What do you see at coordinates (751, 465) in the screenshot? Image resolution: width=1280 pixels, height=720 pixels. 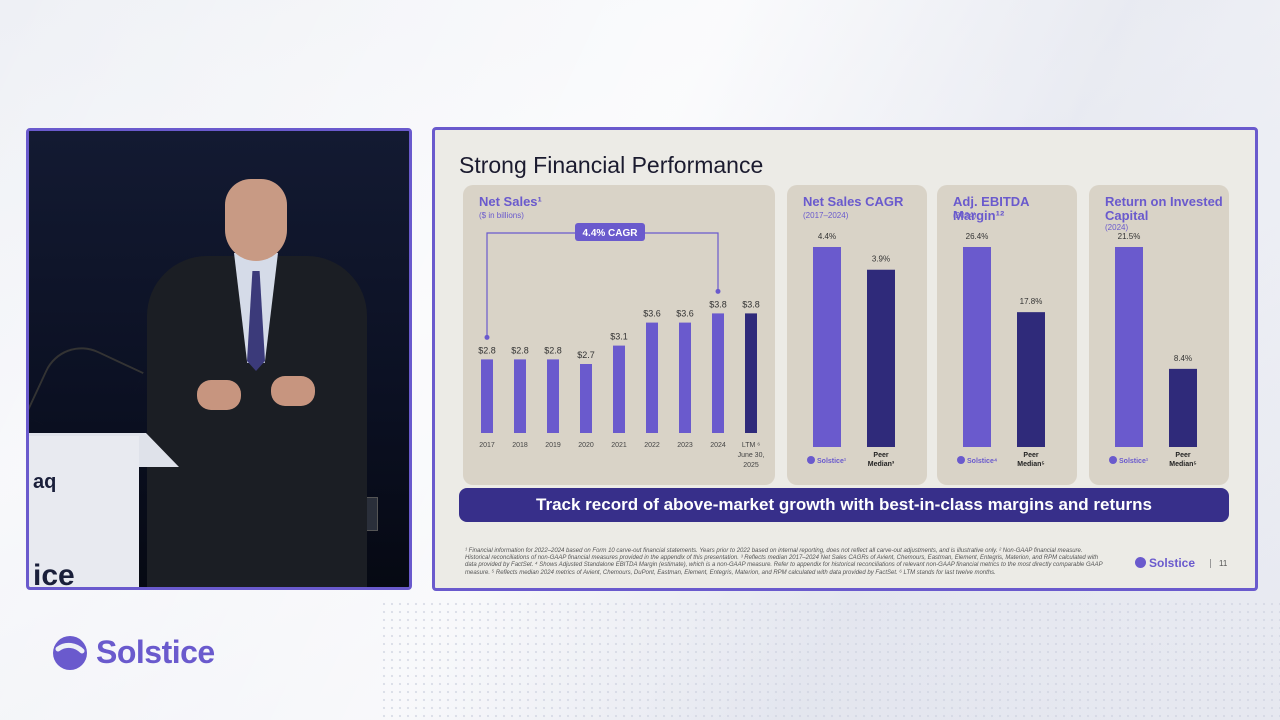 I see `tick-sublabel: 2025` at bounding box center [751, 465].